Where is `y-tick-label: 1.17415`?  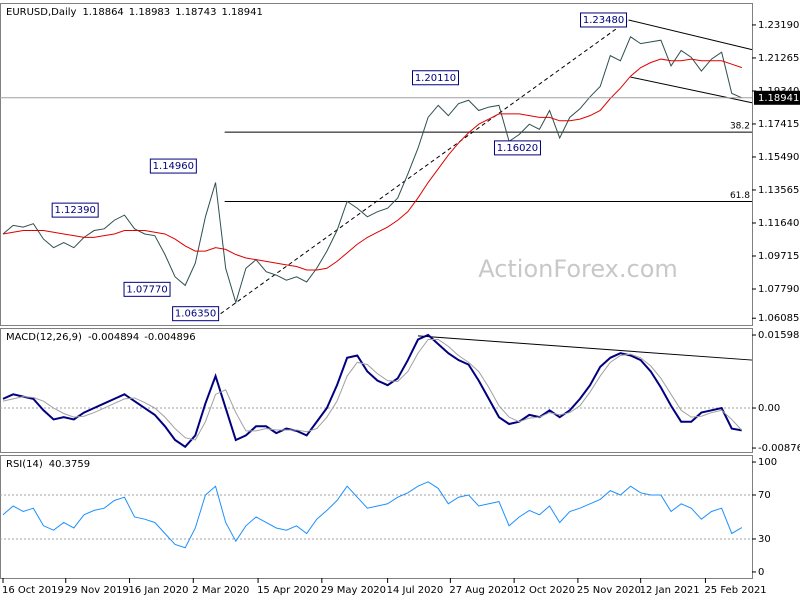 y-tick-label: 1.17415 is located at coordinates (778, 124).